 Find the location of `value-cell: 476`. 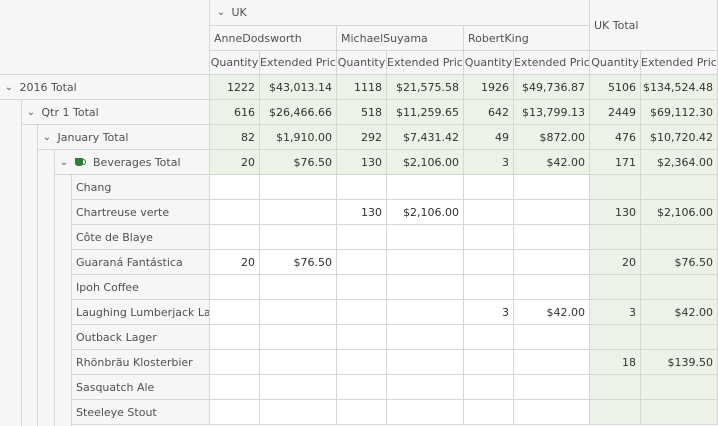

value-cell: 476 is located at coordinates (615, 137).